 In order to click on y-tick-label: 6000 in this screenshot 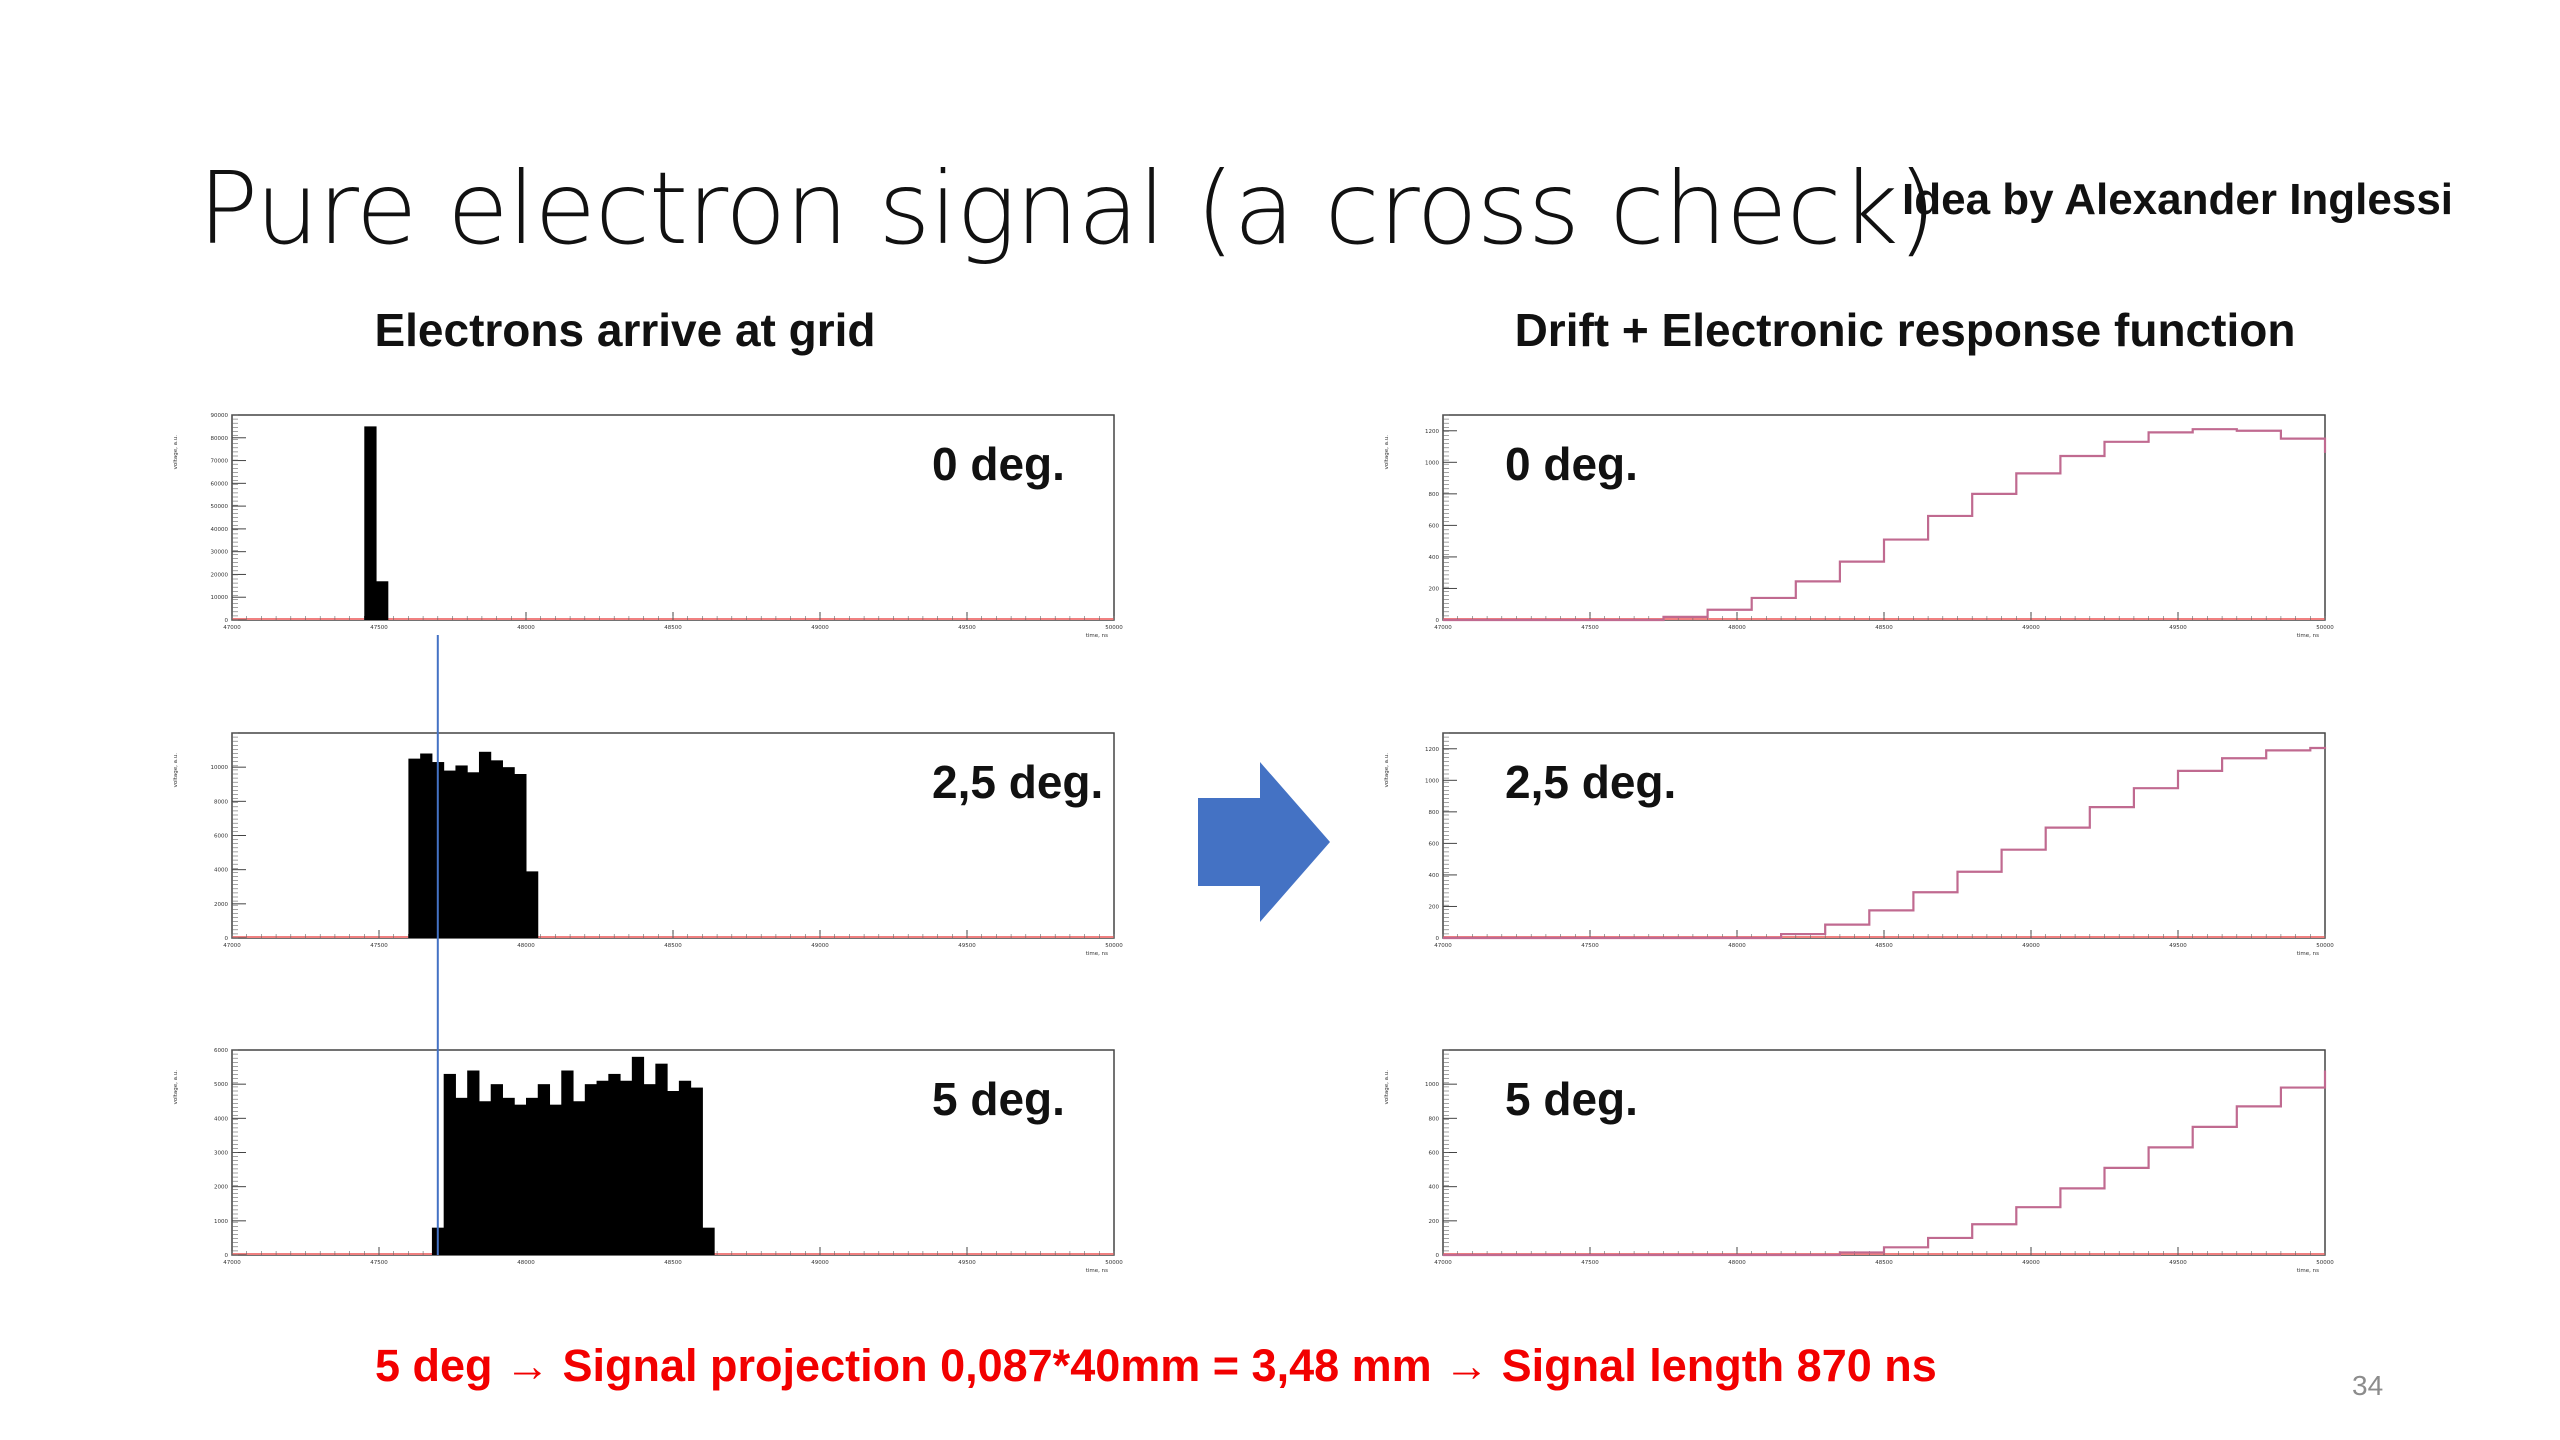, I will do `click(221, 837)`.